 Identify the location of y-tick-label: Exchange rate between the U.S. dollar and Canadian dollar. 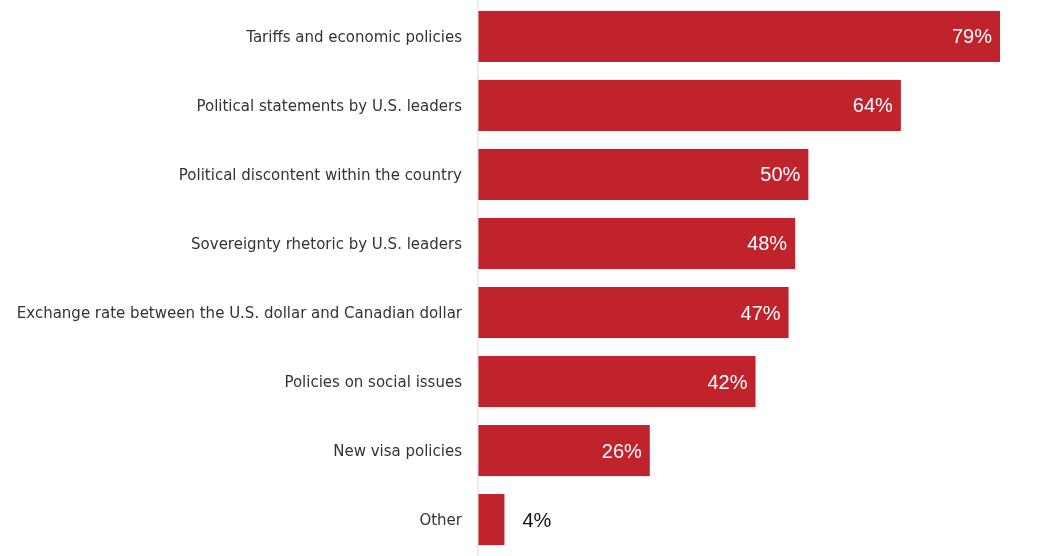
(239, 312).